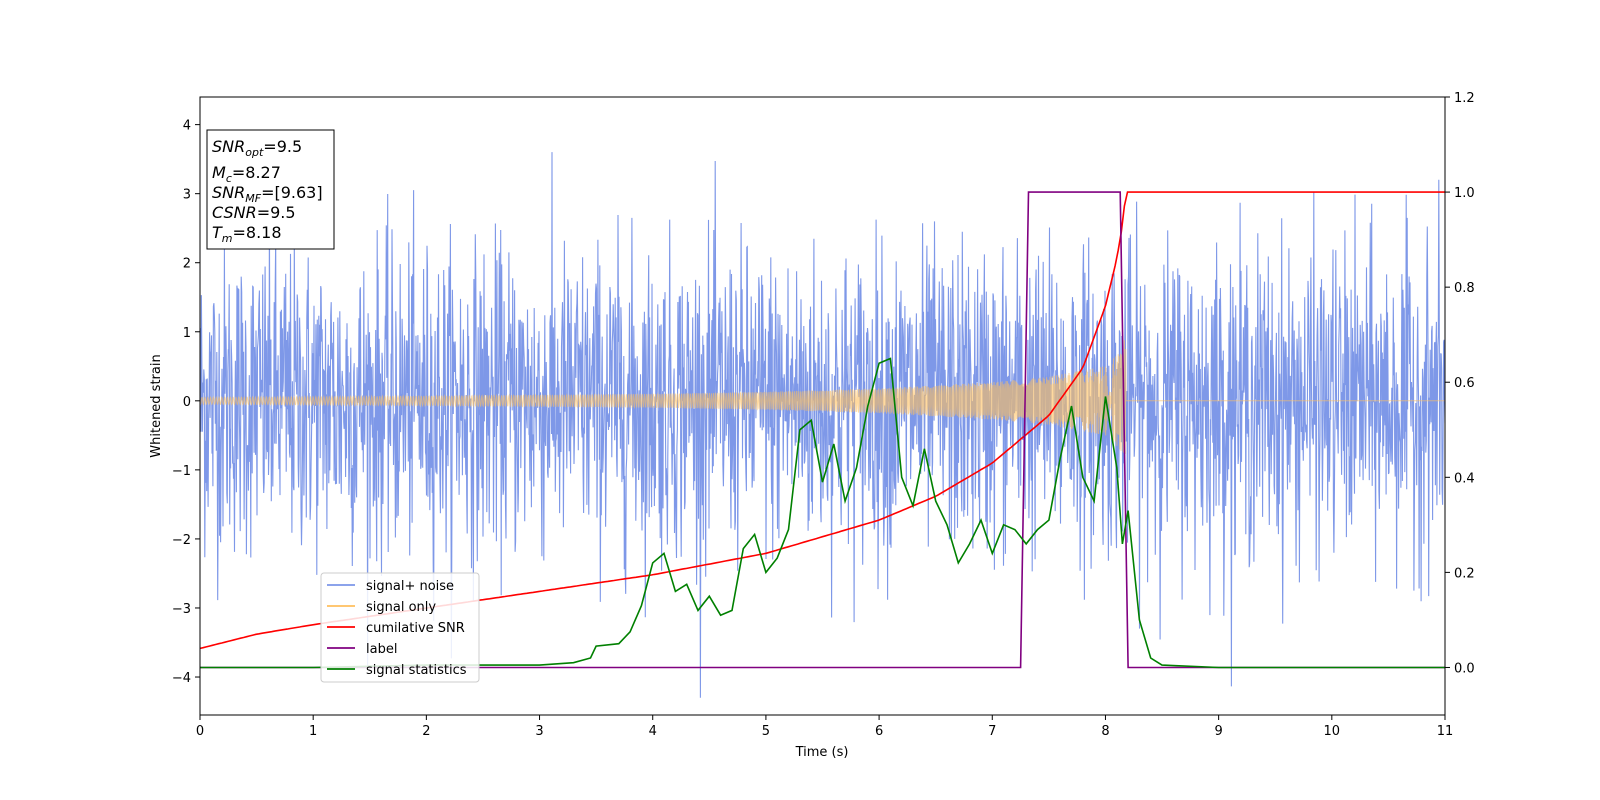 This screenshot has height=800, width=1600. Describe the element at coordinates (410, 586) in the screenshot. I see `legend-entry: signal+ noise` at that location.